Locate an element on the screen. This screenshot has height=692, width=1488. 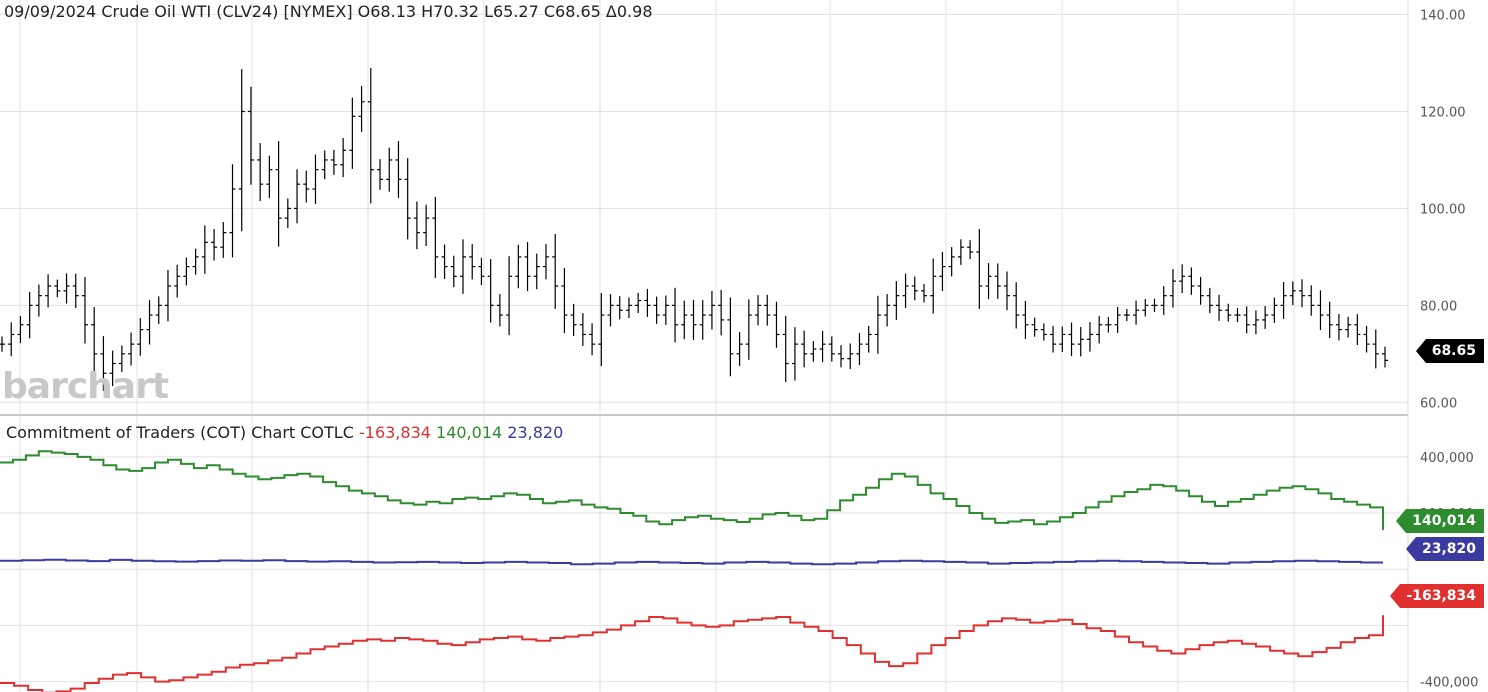
large-speculators-line is located at coordinates (692, 490).